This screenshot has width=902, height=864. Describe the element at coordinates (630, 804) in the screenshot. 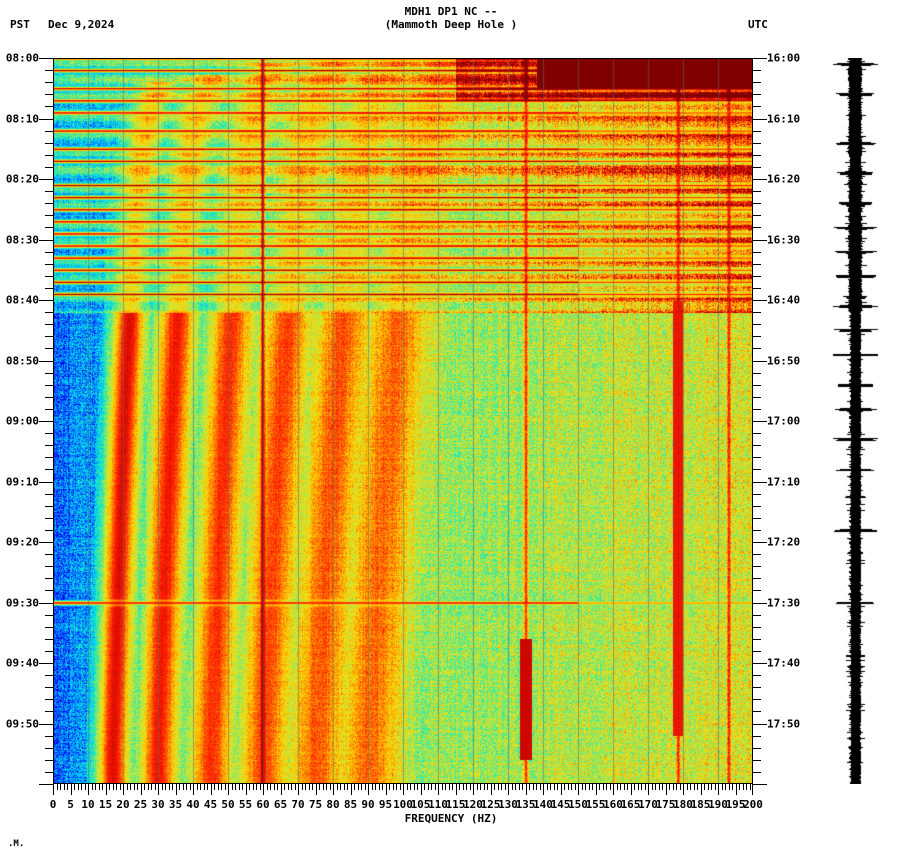

I see `frequency-tick-label: 165` at that location.